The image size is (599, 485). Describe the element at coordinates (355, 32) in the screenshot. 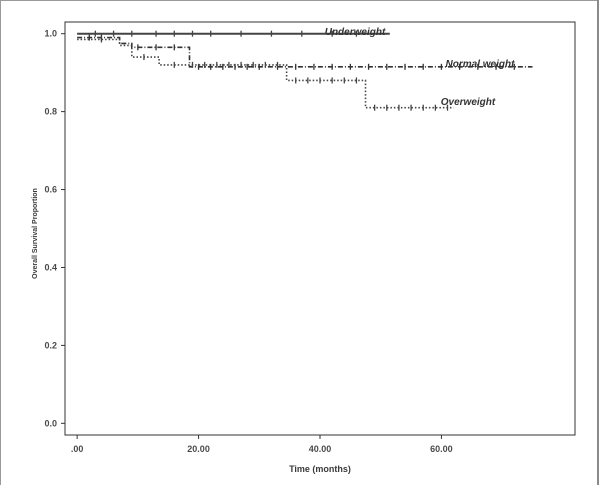

I see `series-label: Underweight` at that location.